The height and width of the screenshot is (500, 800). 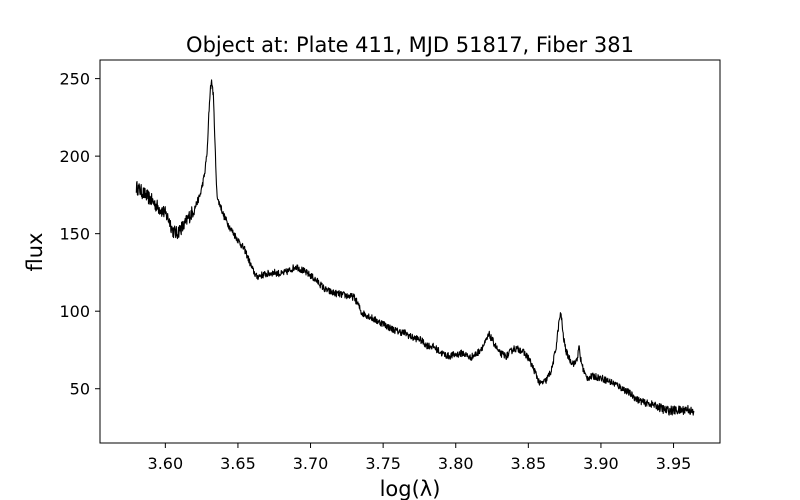 What do you see at coordinates (674, 463) in the screenshot?
I see `x-tick-label: 3.95` at bounding box center [674, 463].